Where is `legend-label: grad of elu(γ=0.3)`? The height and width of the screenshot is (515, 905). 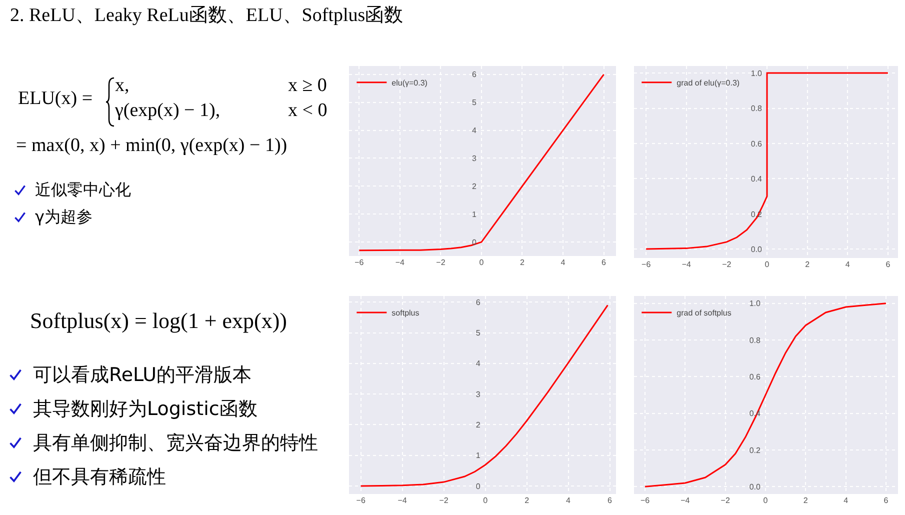
legend-label: grad of elu(γ=0.3) is located at coordinates (708, 83).